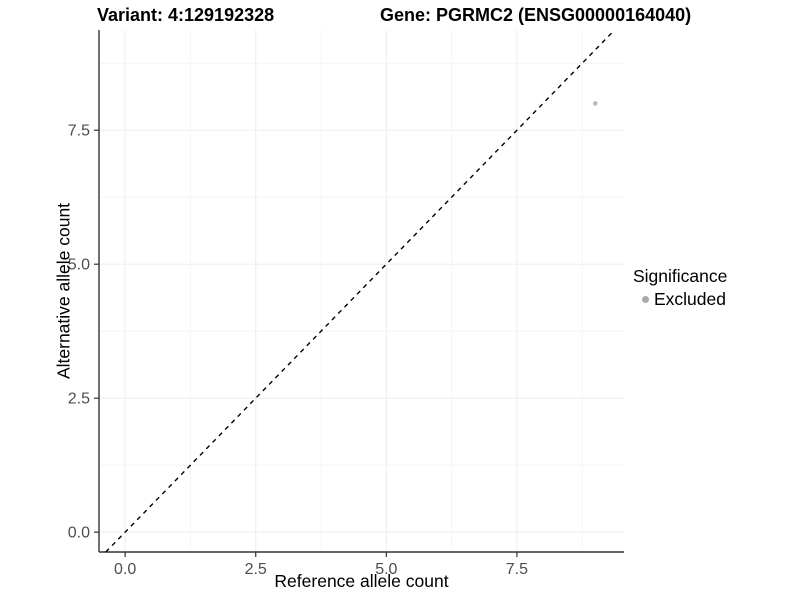  What do you see at coordinates (79, 131) in the screenshot?
I see `y-tick-label: 7.5` at bounding box center [79, 131].